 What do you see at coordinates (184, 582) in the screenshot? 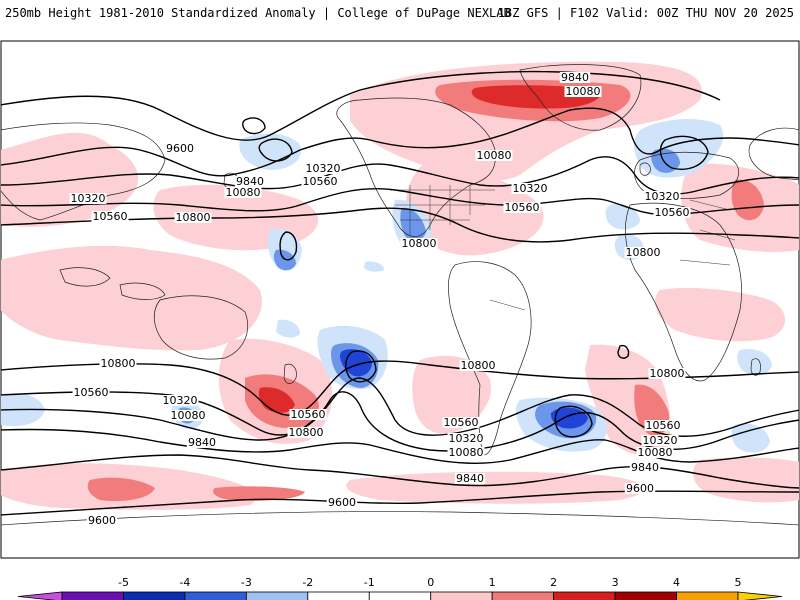
I see `colorbar-tick-label: -4` at bounding box center [184, 582].